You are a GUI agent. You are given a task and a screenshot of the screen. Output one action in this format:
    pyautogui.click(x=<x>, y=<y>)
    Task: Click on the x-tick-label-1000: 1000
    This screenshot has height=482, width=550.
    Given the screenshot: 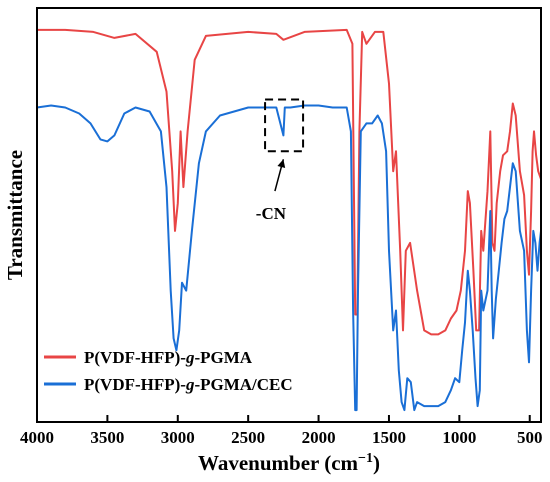 What is the action you would take?
    pyautogui.click(x=459, y=437)
    